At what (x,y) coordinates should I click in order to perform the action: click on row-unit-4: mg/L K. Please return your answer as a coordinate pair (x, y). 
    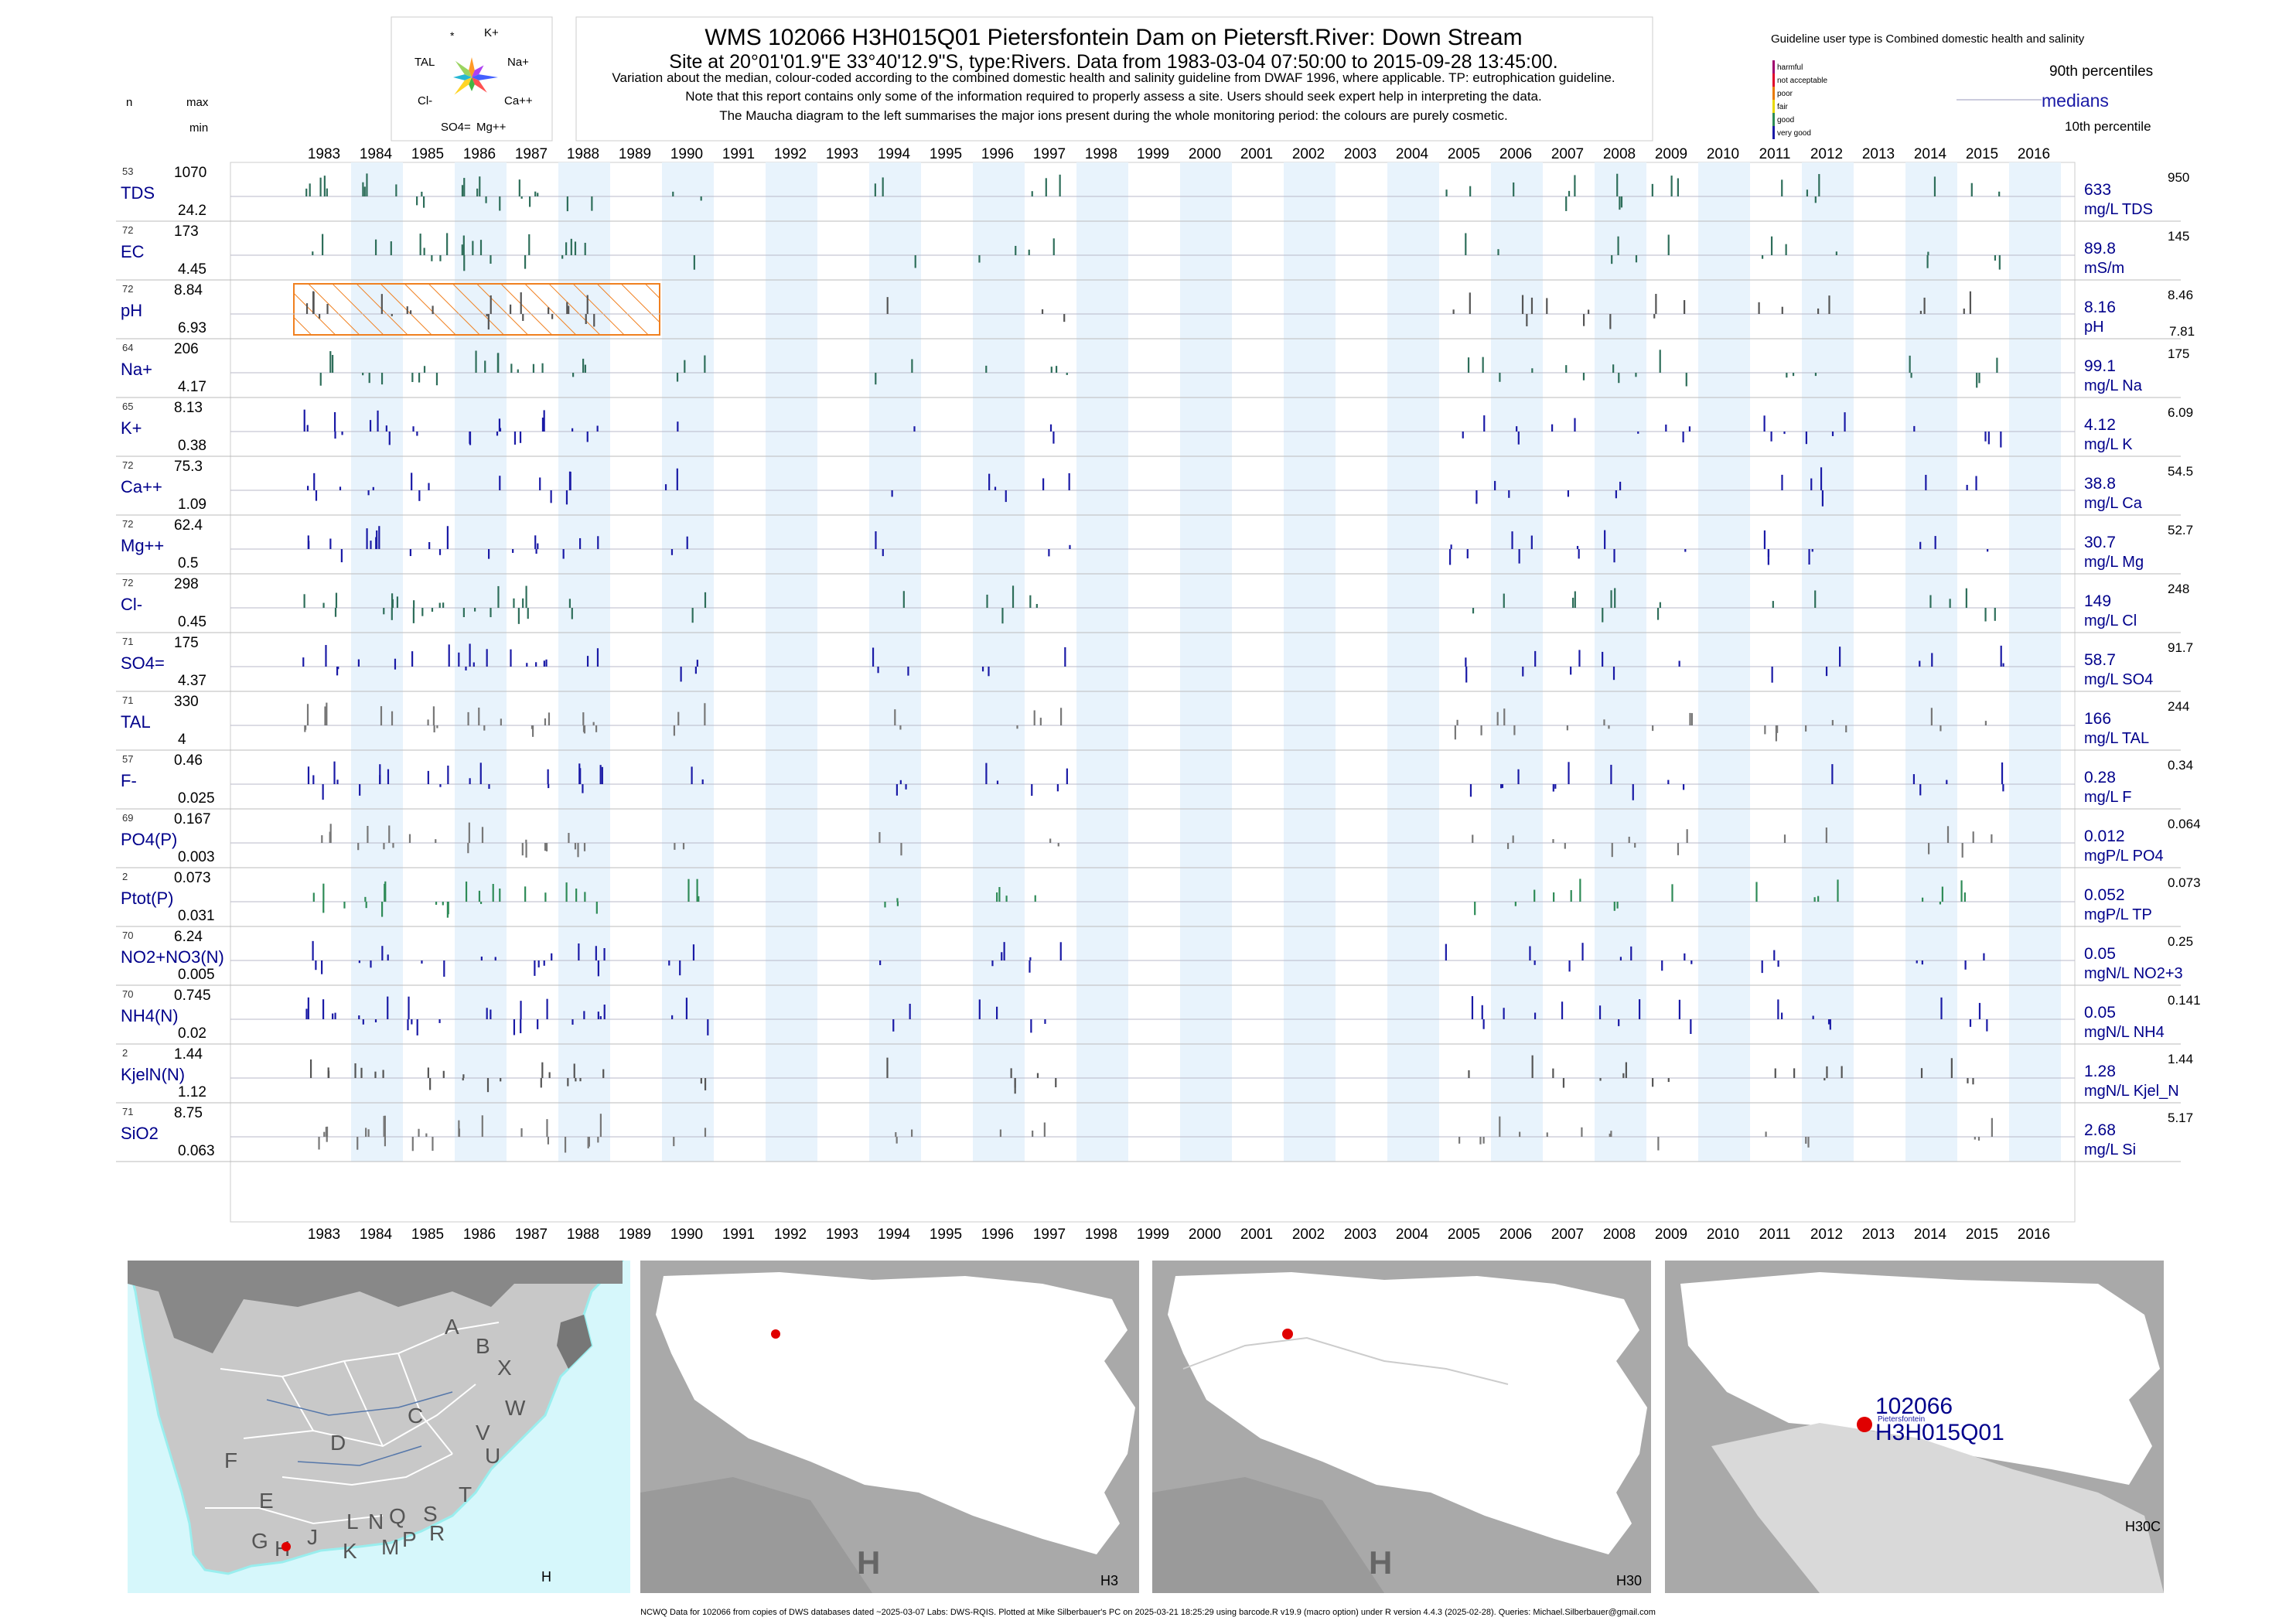
    Looking at the image, I should click on (2108, 444).